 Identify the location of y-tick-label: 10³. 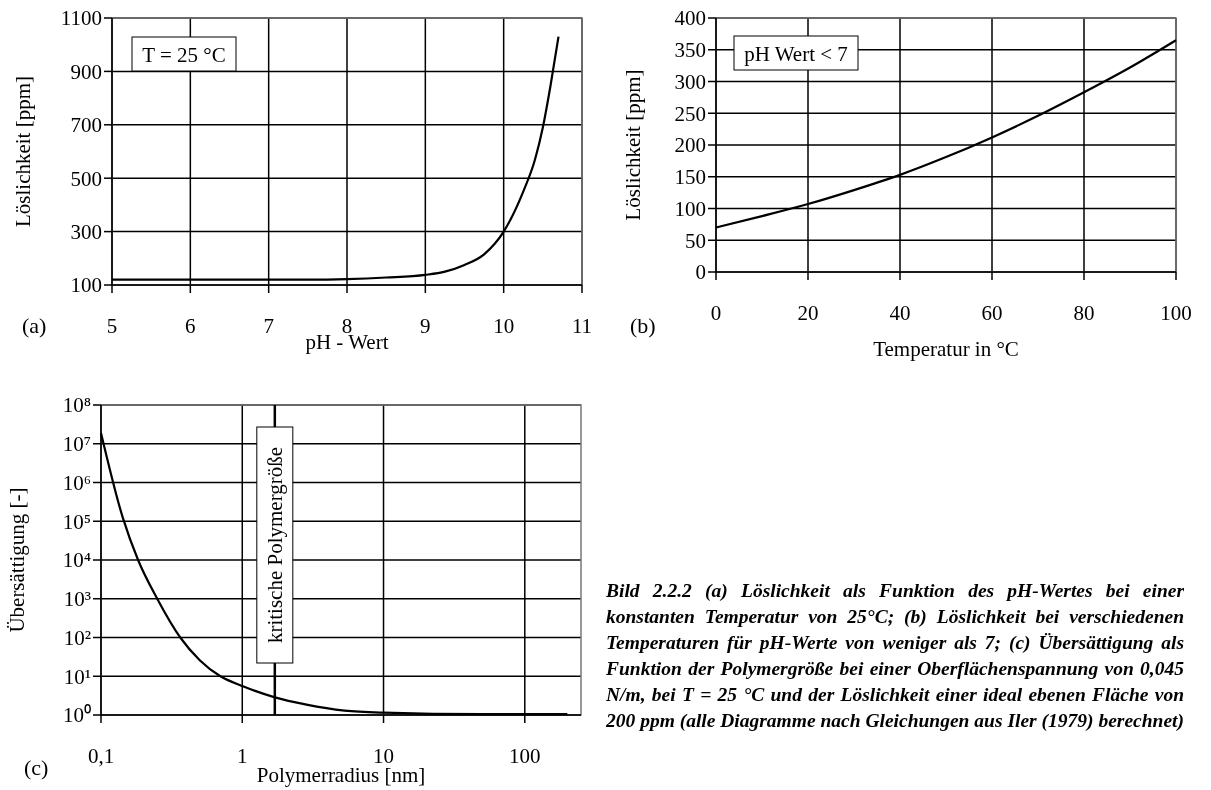
(77, 599).